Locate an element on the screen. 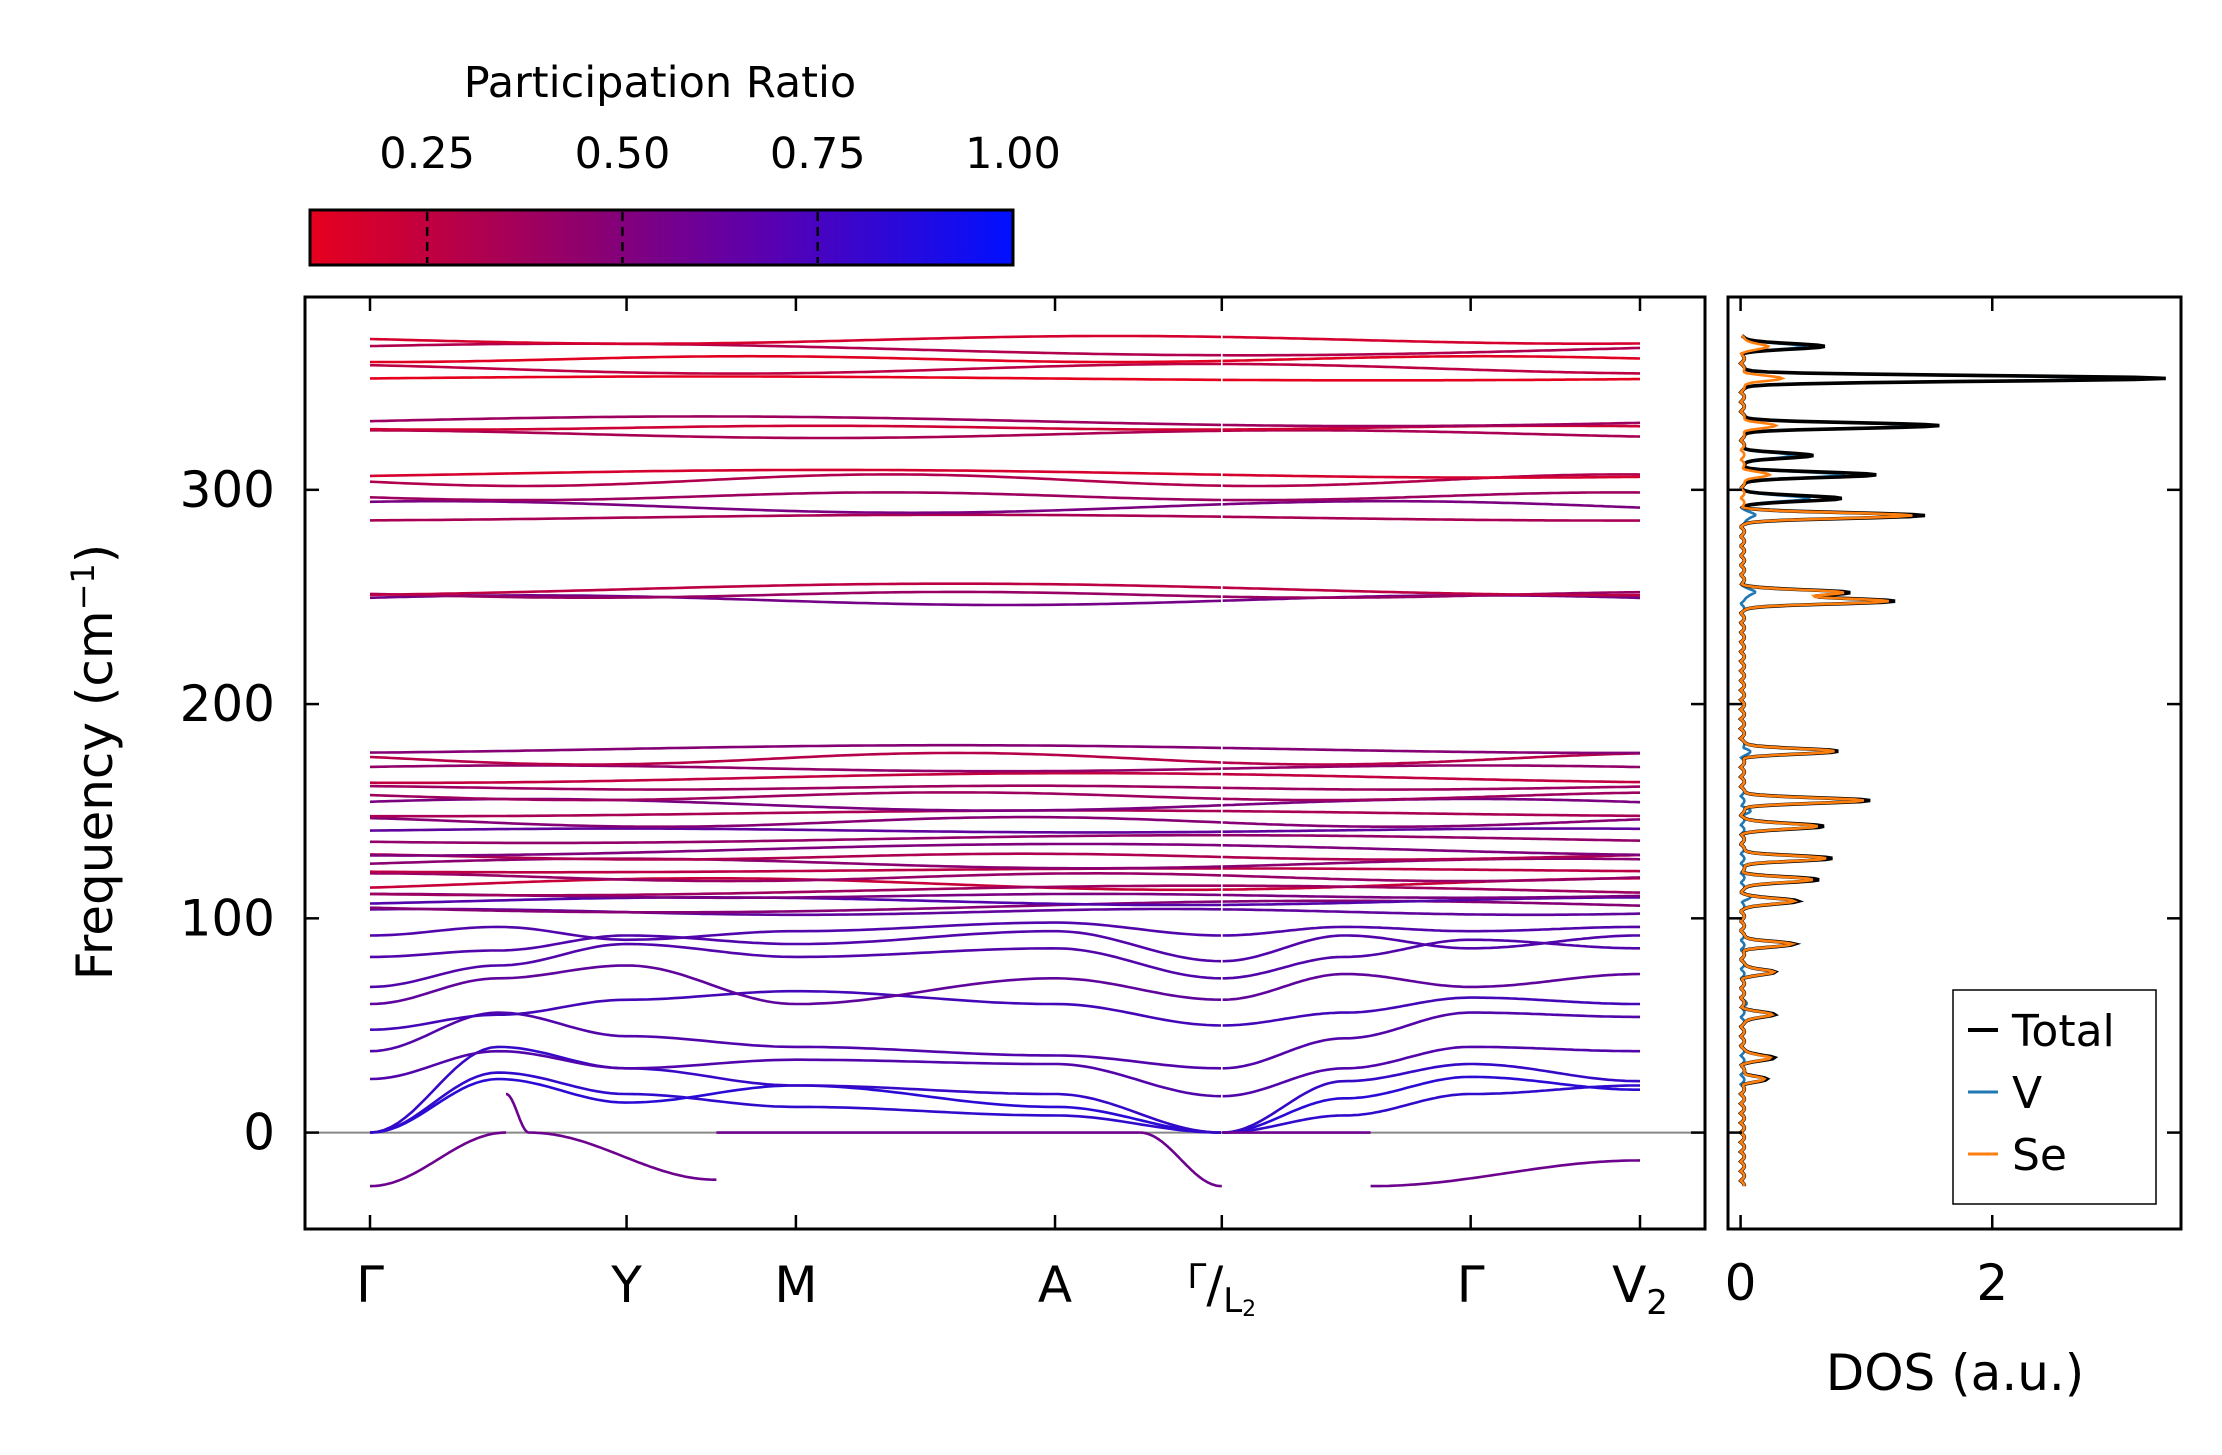  legend-items: Total V Se is located at coordinates (2041, 1093).